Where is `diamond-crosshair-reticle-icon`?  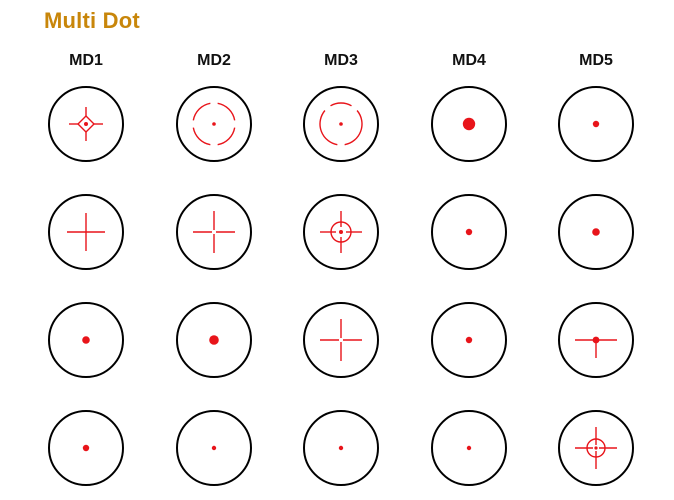 diamond-crosshair-reticle-icon is located at coordinates (86, 124).